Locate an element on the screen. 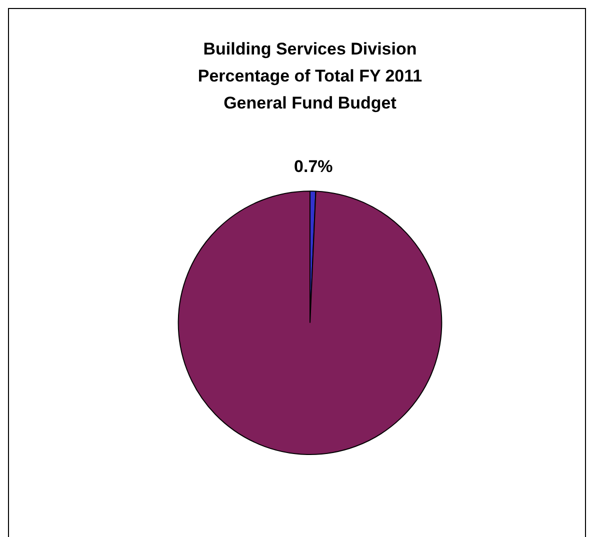  chart-title: Building Services Division Percentage of Total FY 2011 General Fund Budget is located at coordinates (310, 76).